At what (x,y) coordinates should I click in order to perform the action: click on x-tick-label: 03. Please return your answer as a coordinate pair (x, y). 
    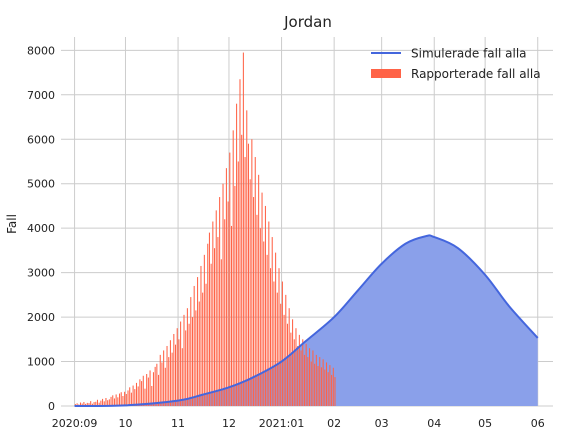
    Looking at the image, I should click on (382, 423).